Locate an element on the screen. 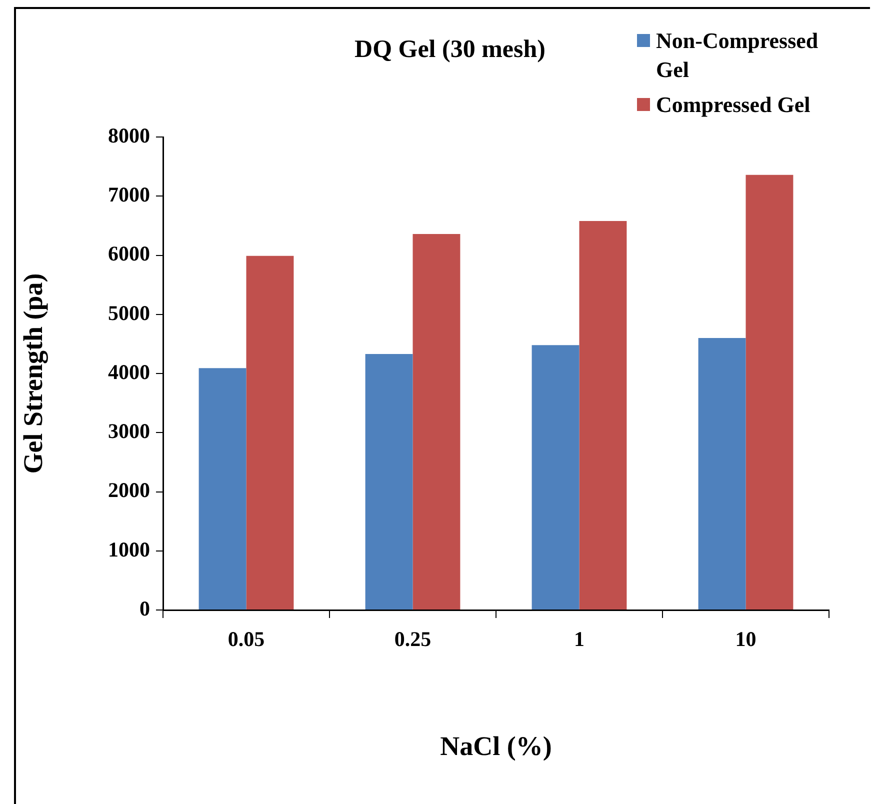  y-tick-label: 4000 is located at coordinates (129, 372).